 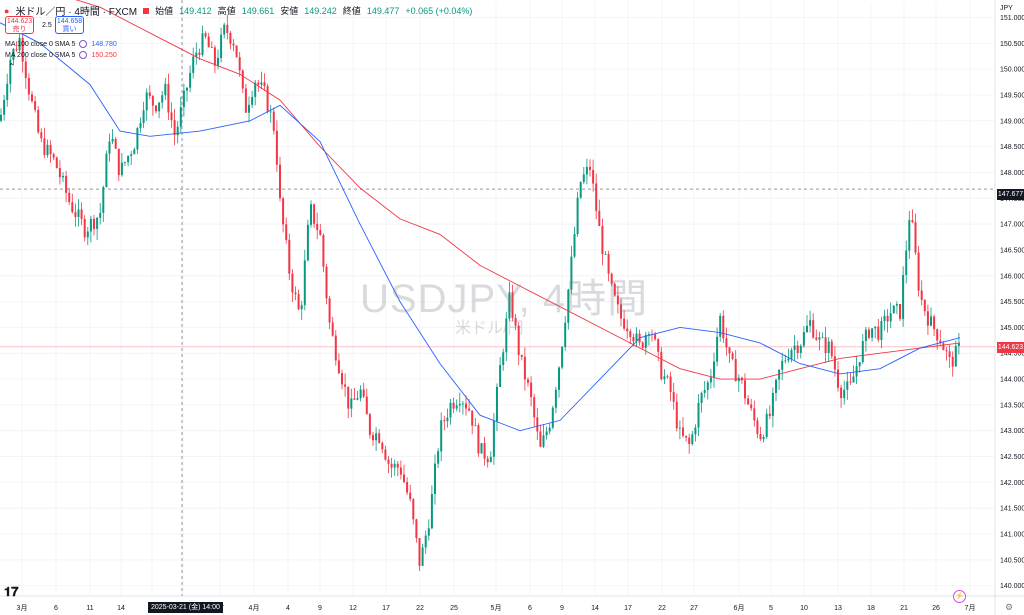 I want to click on tradingview-logo-icon: 𝟏𝟕, so click(x=11, y=591).